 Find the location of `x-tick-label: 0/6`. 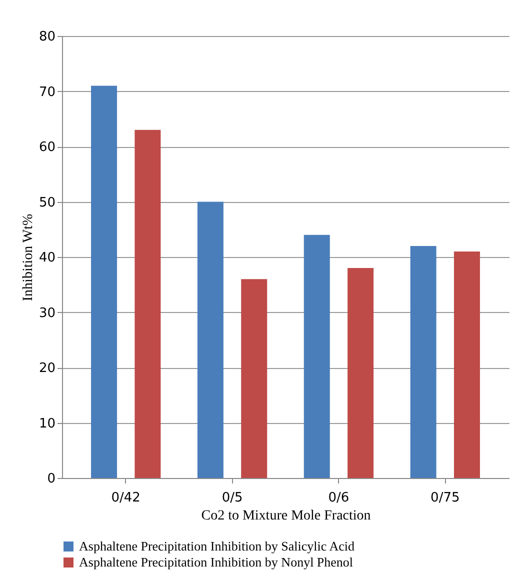

x-tick-label: 0/6 is located at coordinates (339, 498).